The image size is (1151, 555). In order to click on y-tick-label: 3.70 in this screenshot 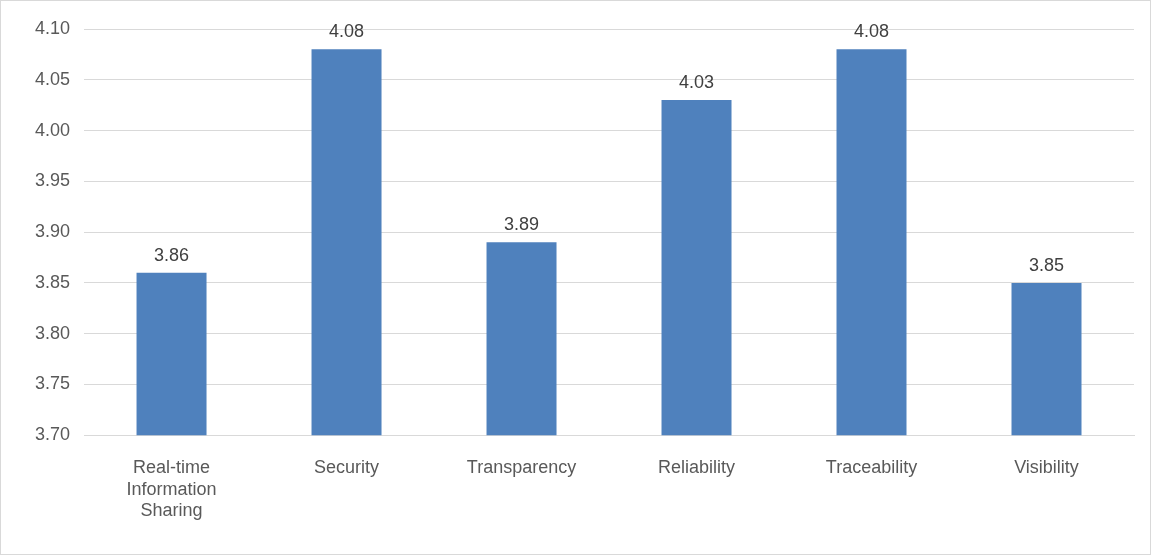, I will do `click(52, 434)`.